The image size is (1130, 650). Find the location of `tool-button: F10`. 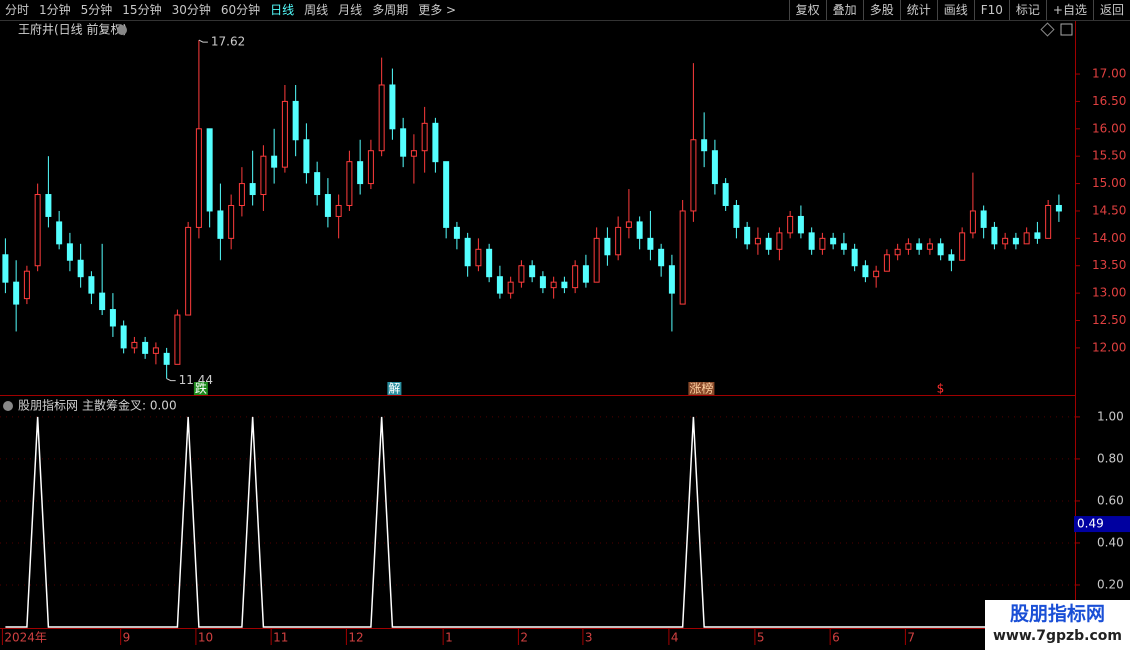

tool-button: F10 is located at coordinates (991, 10).